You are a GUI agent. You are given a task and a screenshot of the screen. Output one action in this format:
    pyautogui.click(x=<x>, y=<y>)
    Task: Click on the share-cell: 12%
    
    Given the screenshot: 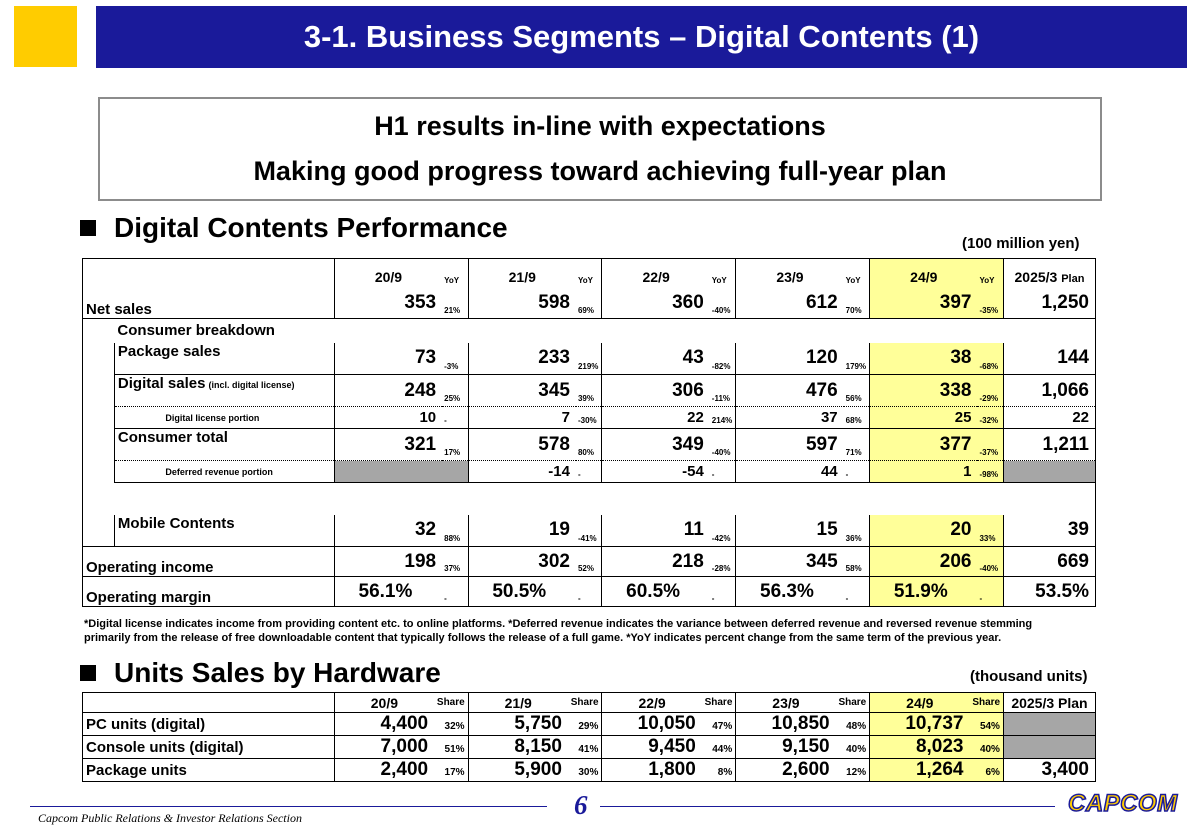 What is the action you would take?
    pyautogui.click(x=853, y=770)
    